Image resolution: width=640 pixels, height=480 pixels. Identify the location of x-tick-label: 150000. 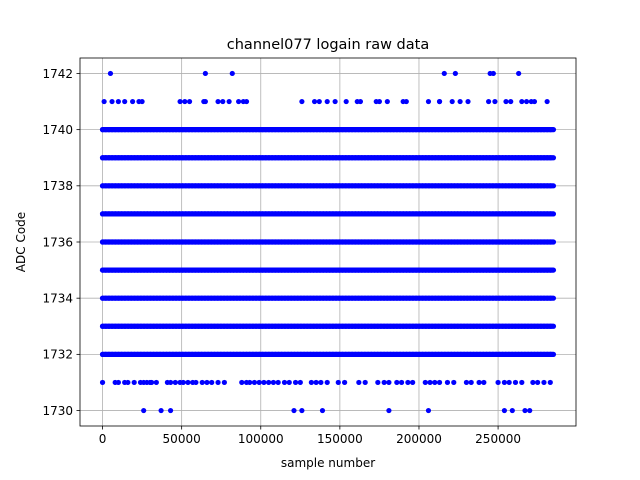
(340, 439).